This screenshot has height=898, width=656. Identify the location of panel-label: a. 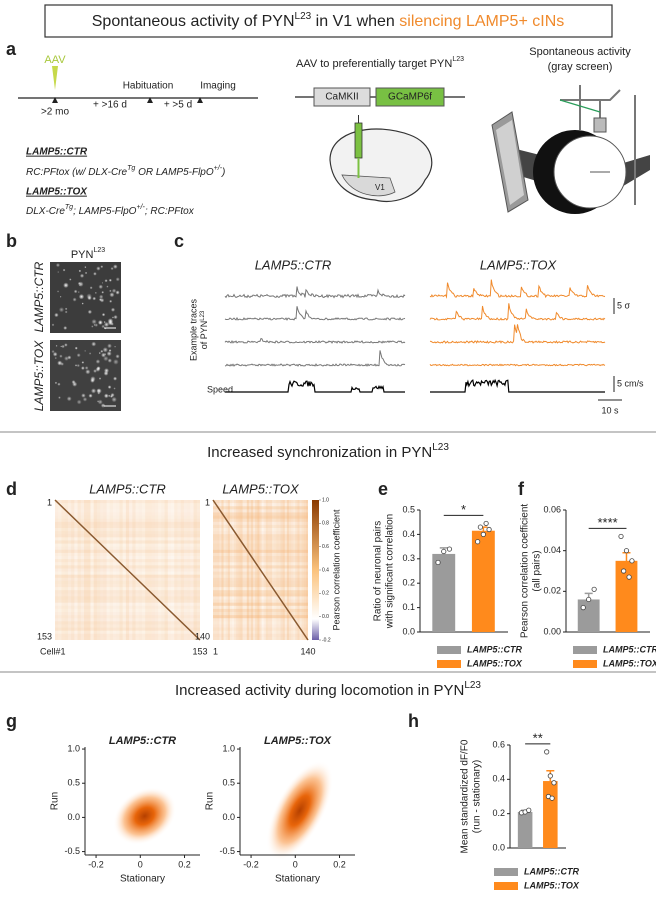
(11, 49).